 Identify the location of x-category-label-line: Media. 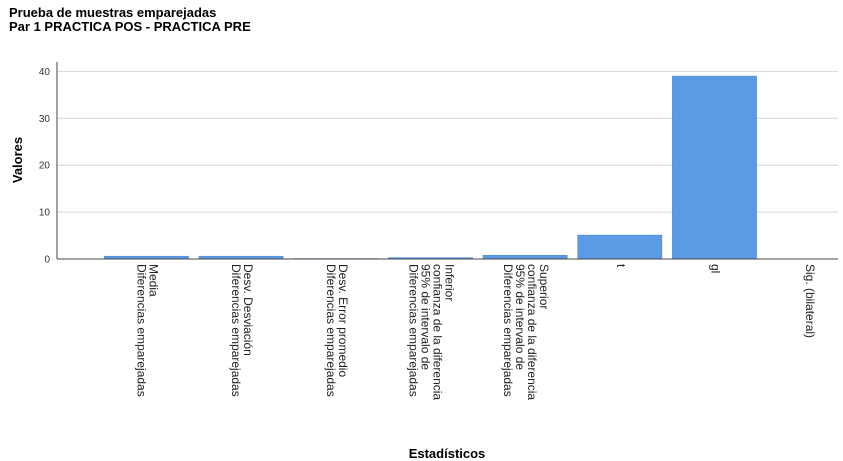
(153, 280).